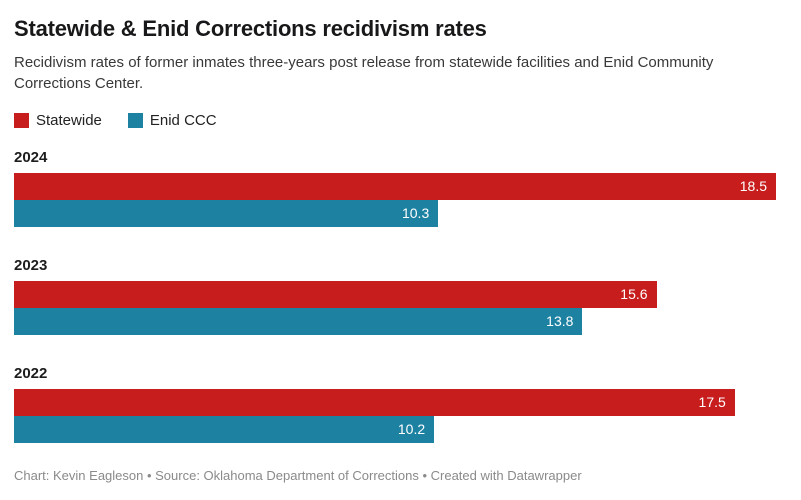 Image resolution: width=801 pixels, height=500 pixels. Describe the element at coordinates (69, 120) in the screenshot. I see `legend-label-statewide: Statewide` at that location.